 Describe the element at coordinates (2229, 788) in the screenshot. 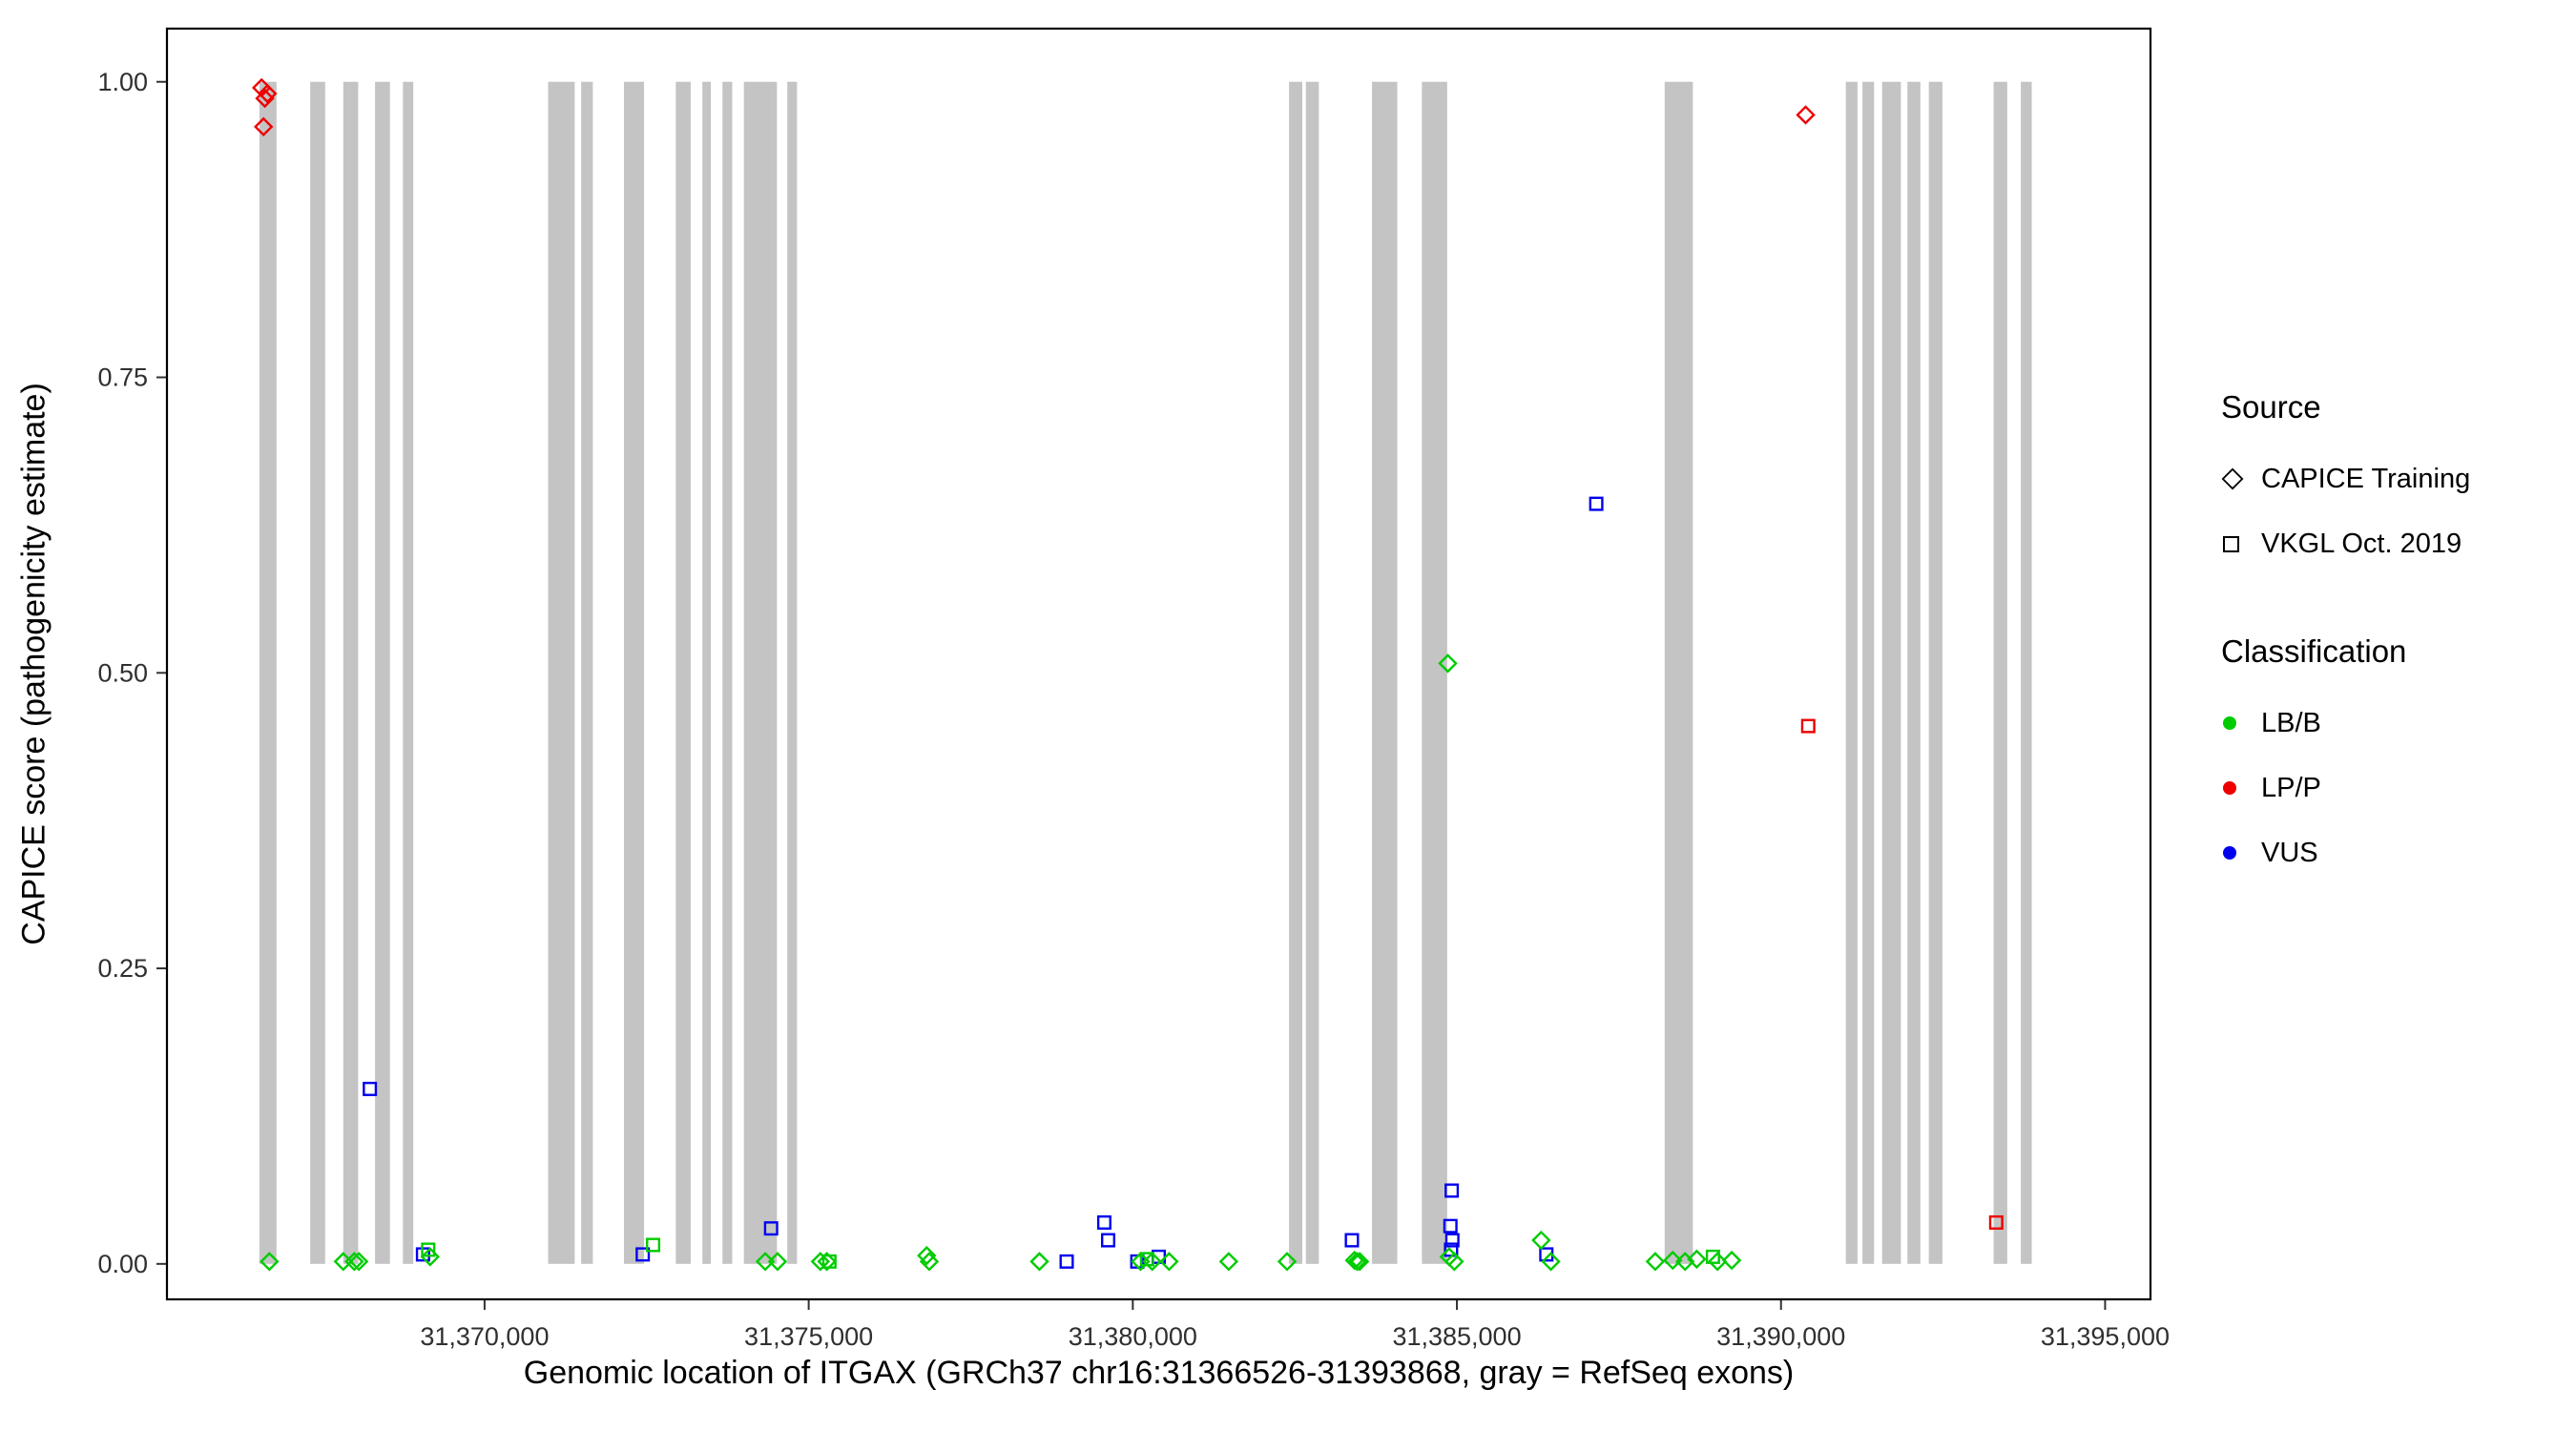

I see `red-dot-icon` at that location.